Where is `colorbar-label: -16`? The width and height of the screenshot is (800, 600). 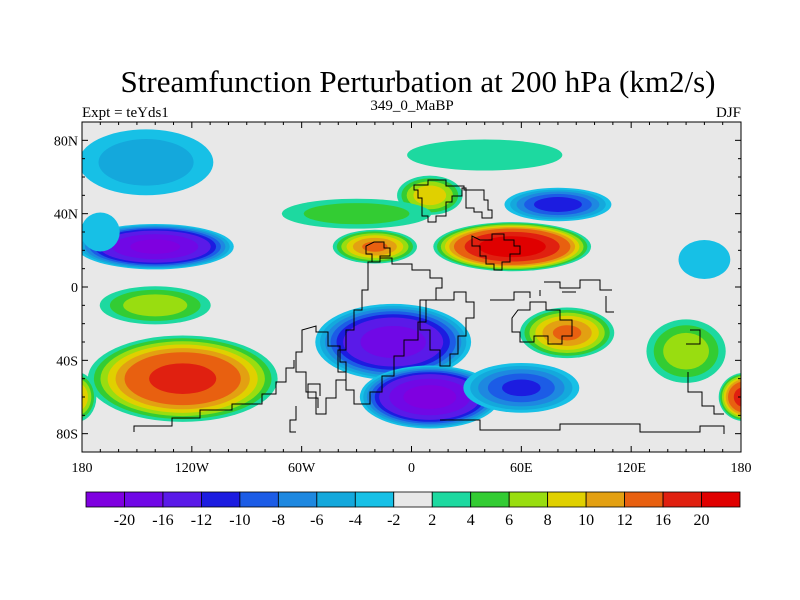
colorbar-label: -16 is located at coordinates (162, 520).